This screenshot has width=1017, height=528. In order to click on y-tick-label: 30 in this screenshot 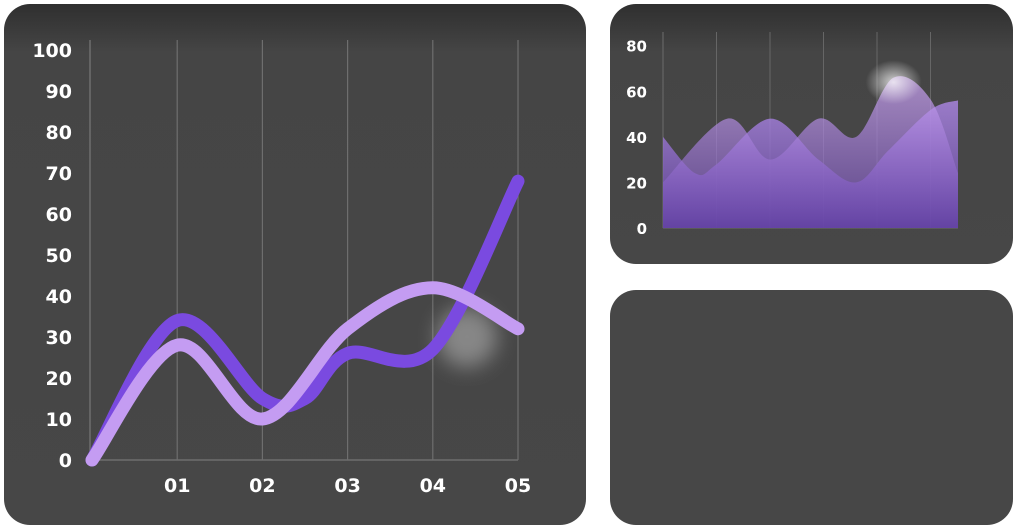, I will do `click(59, 338)`.